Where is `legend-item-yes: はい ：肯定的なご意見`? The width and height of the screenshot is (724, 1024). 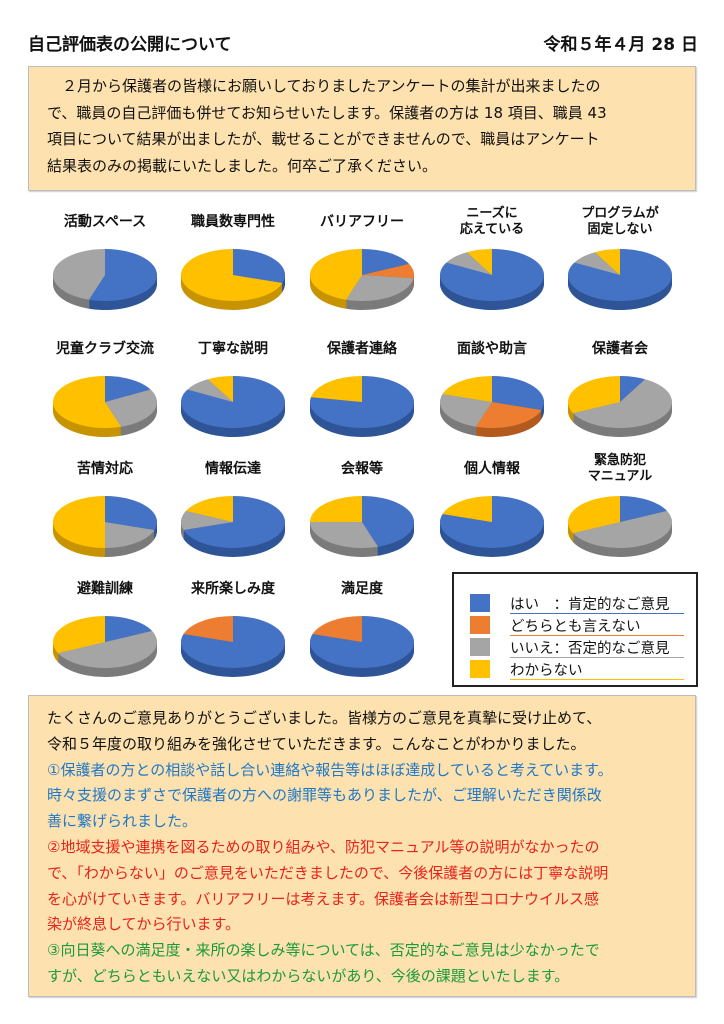
legend-item-yes: はい ：肯定的なご意見 is located at coordinates (577, 603).